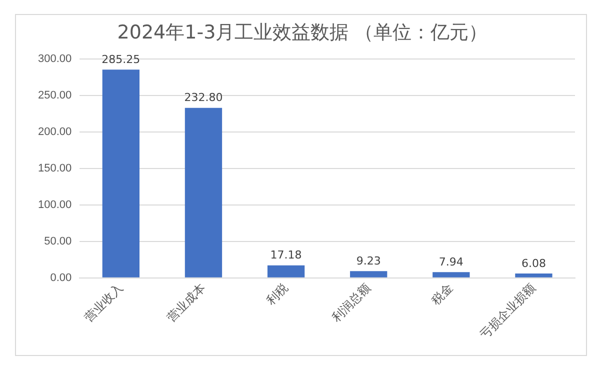  Describe the element at coordinates (533, 263) in the screenshot. I see `data-label: 6.08` at that location.